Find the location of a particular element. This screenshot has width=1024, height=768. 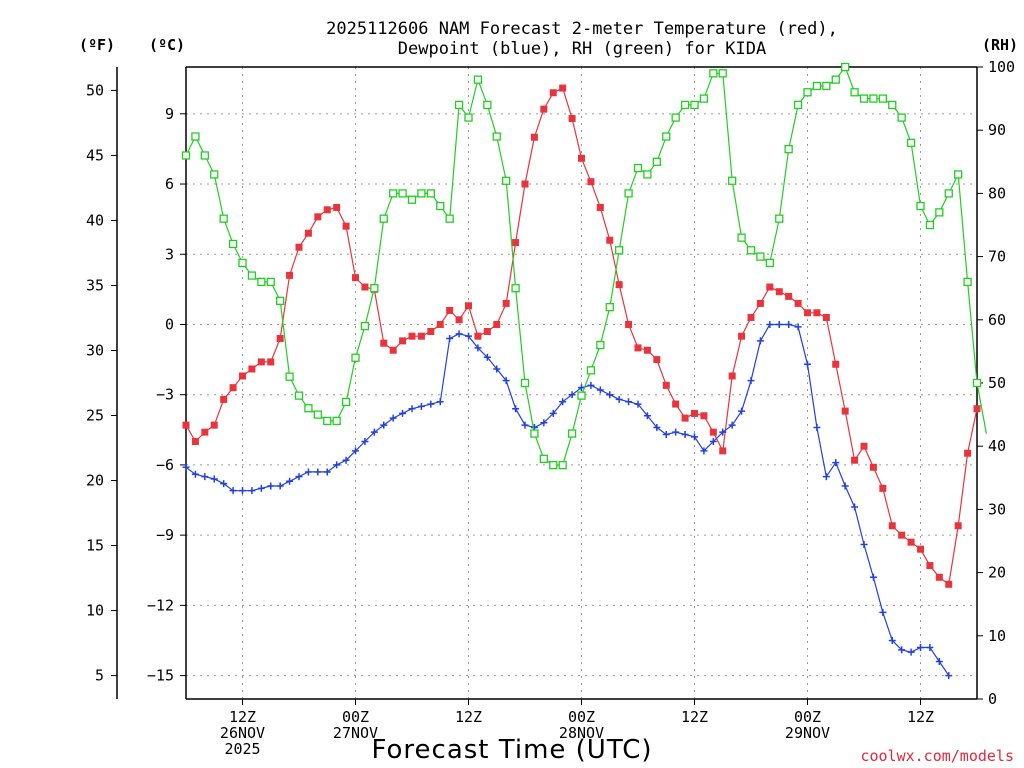

x-tick-label: 26NOV is located at coordinates (242, 733).